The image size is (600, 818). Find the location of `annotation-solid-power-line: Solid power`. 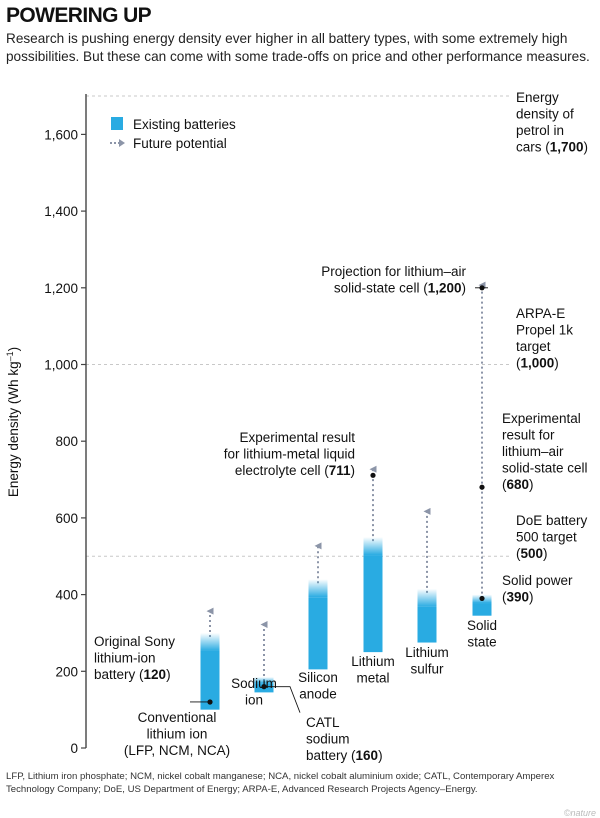

annotation-solid-power-line: Solid power is located at coordinates (537, 580).